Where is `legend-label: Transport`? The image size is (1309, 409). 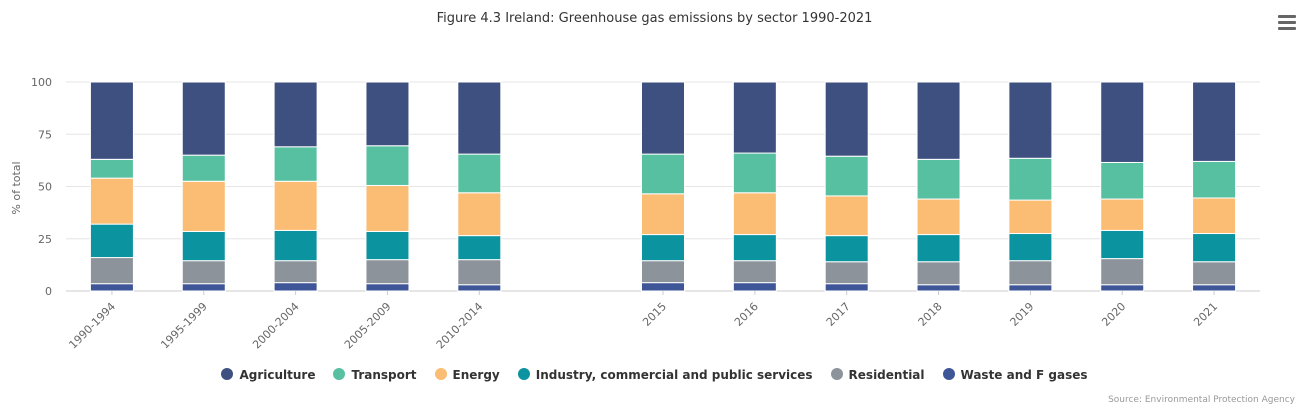
legend-label: Transport is located at coordinates (384, 375).